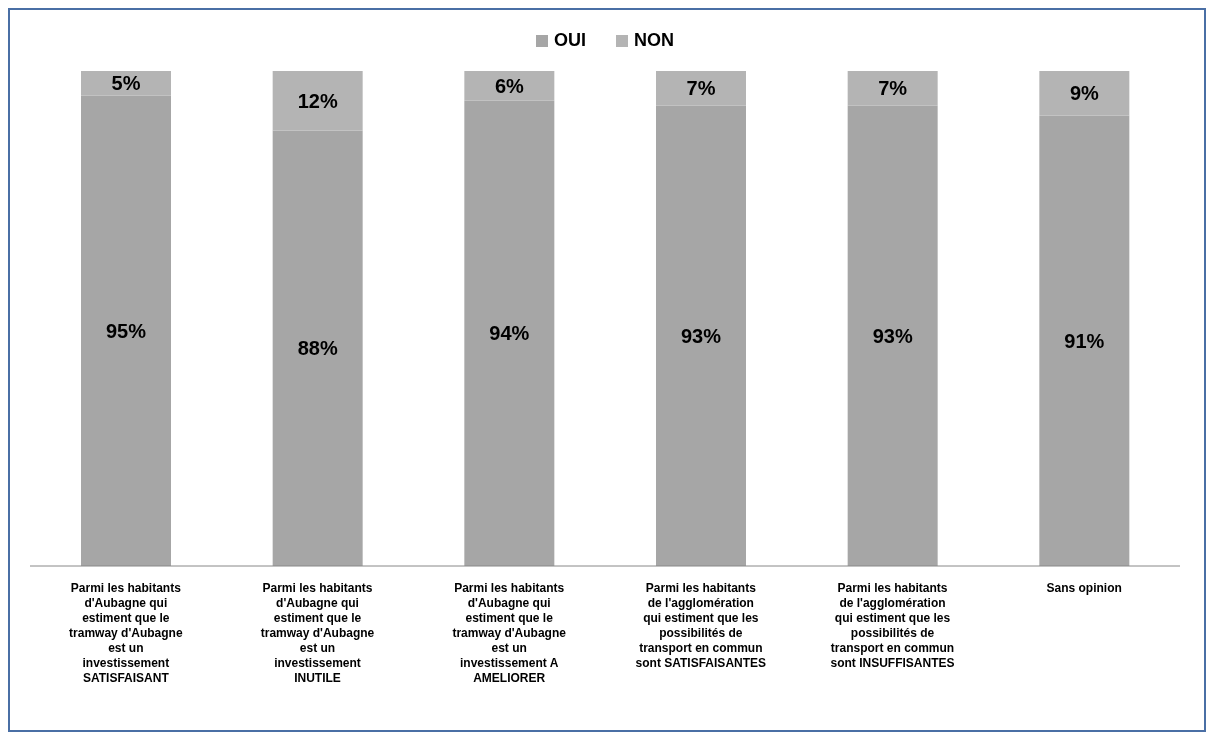  I want to click on x-tick-label: Parmi les habitants d'Aubagne qui estiment que le tramway d'Aubagne est un investissement INUTILE, so click(317, 633).